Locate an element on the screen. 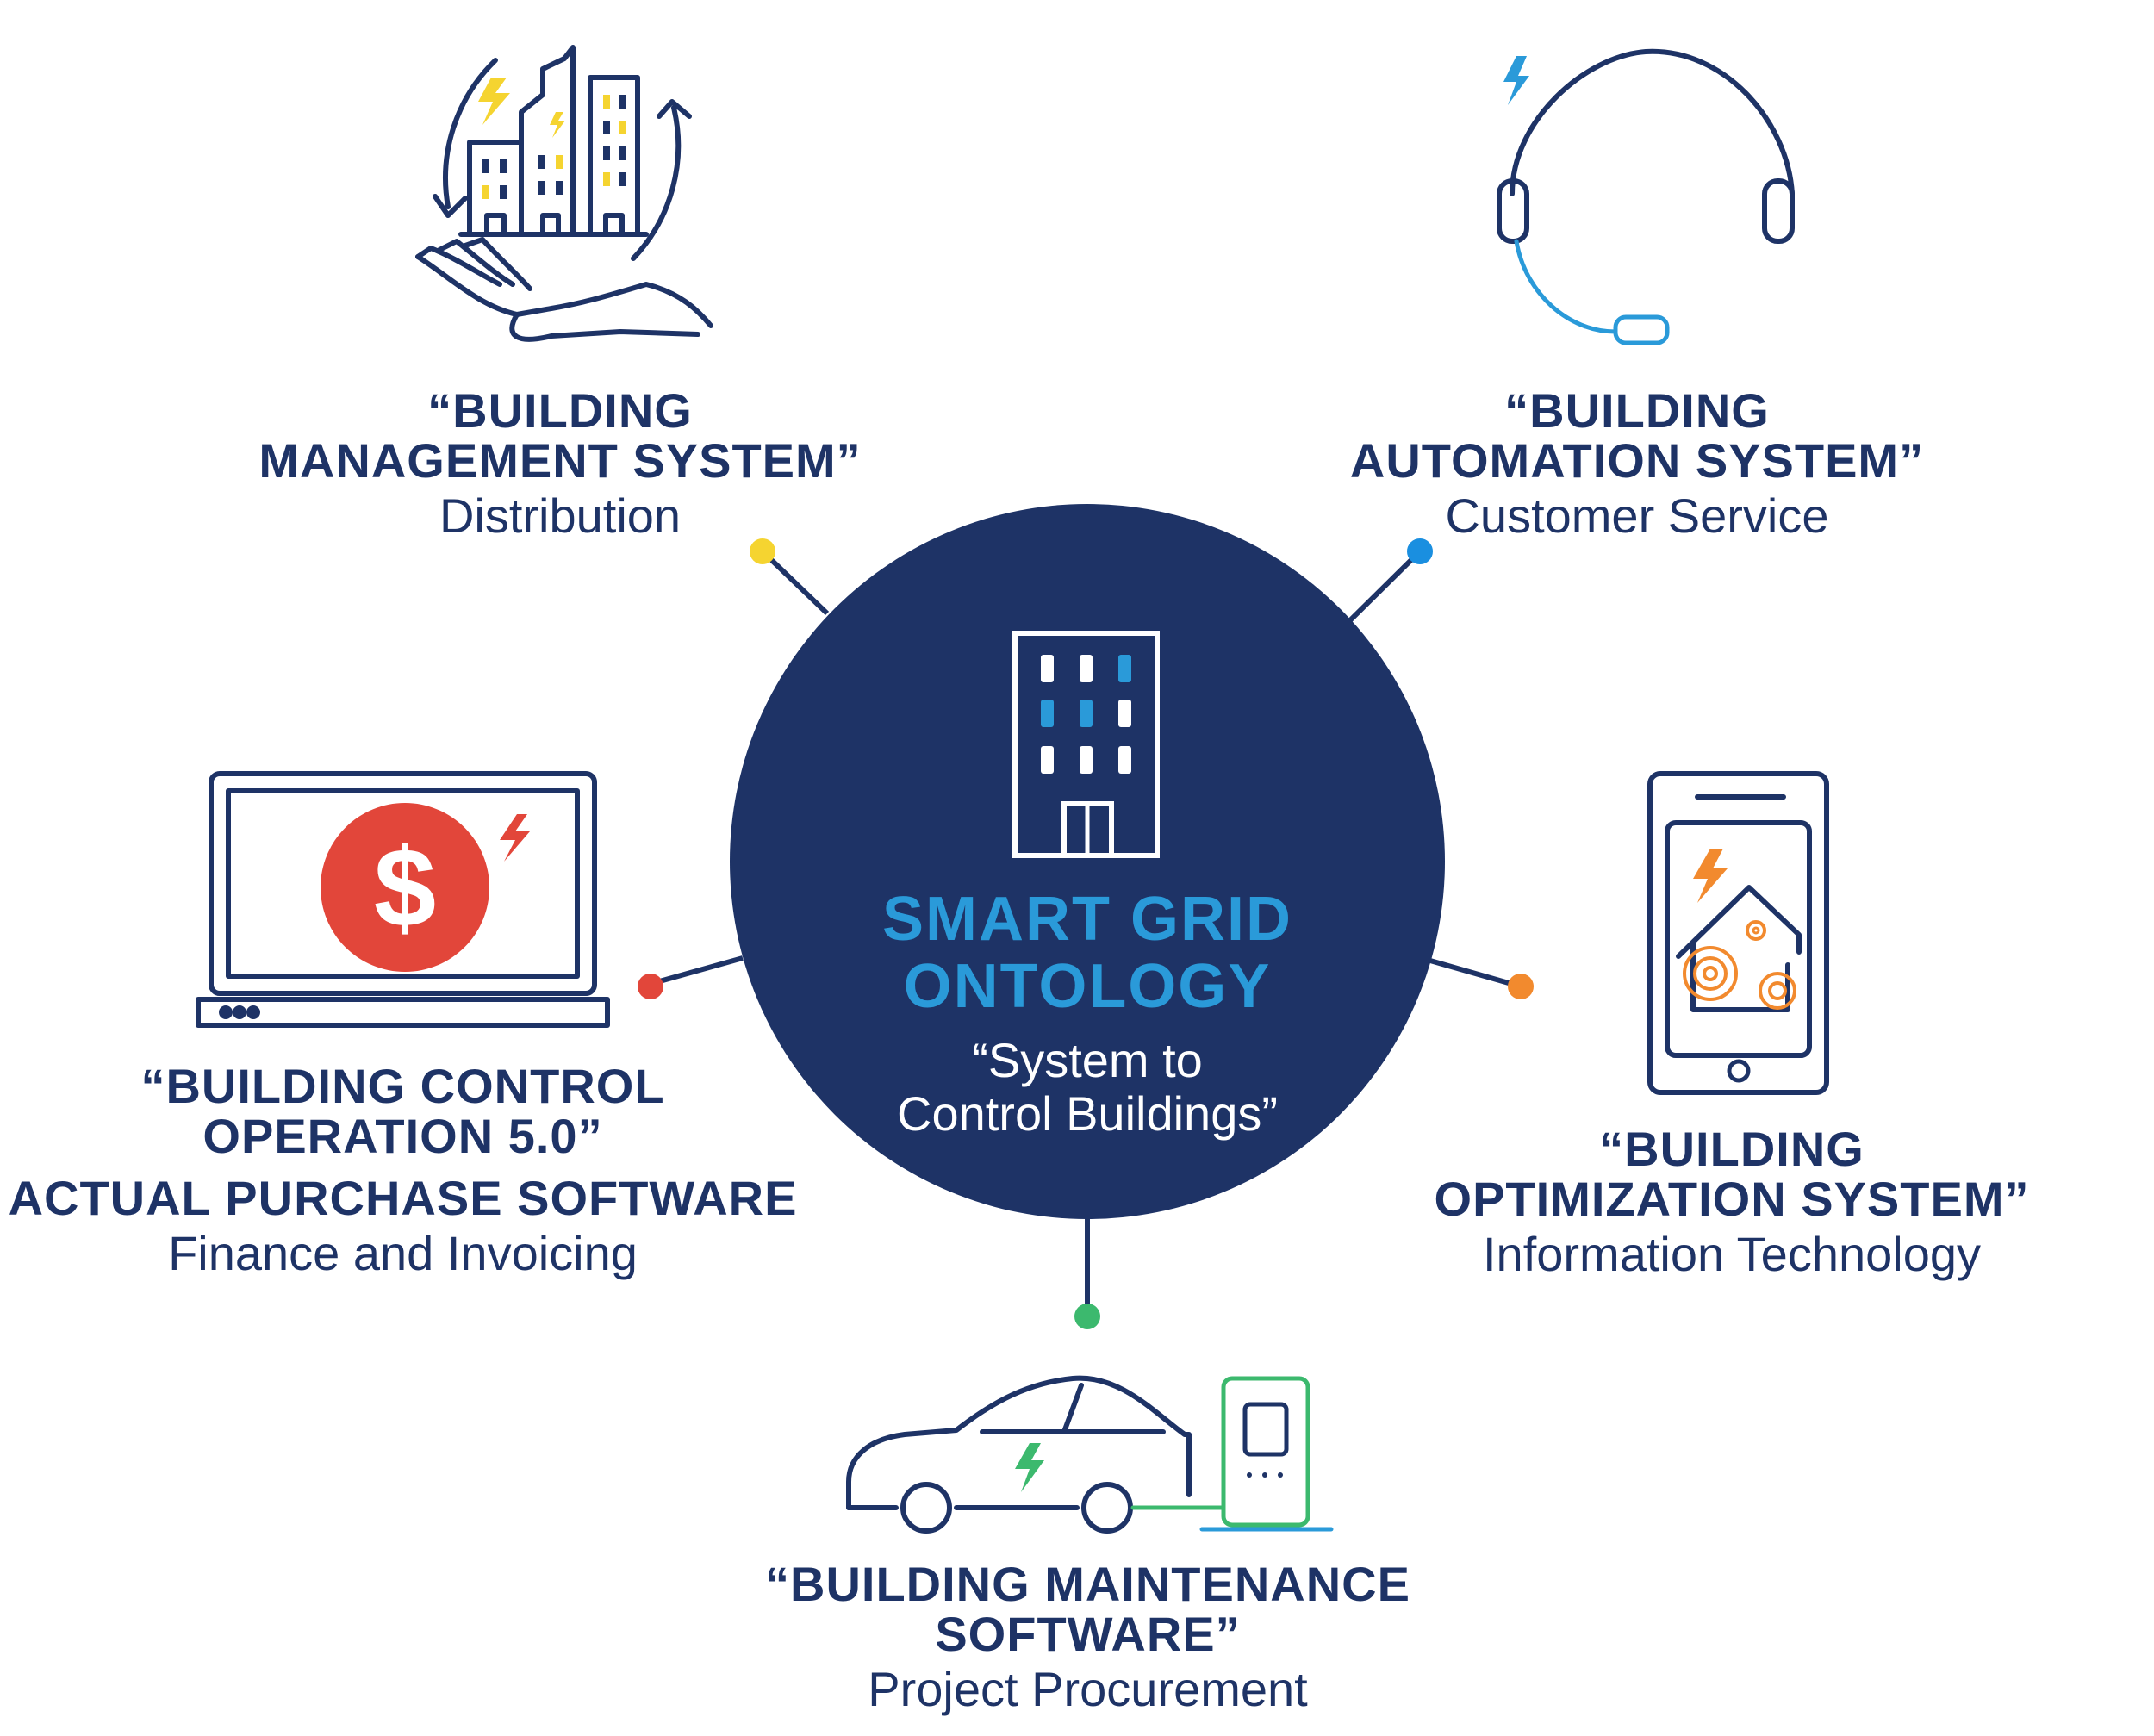 The width and height of the screenshot is (2154, 1736). dot-maintenance is located at coordinates (1087, 1317).